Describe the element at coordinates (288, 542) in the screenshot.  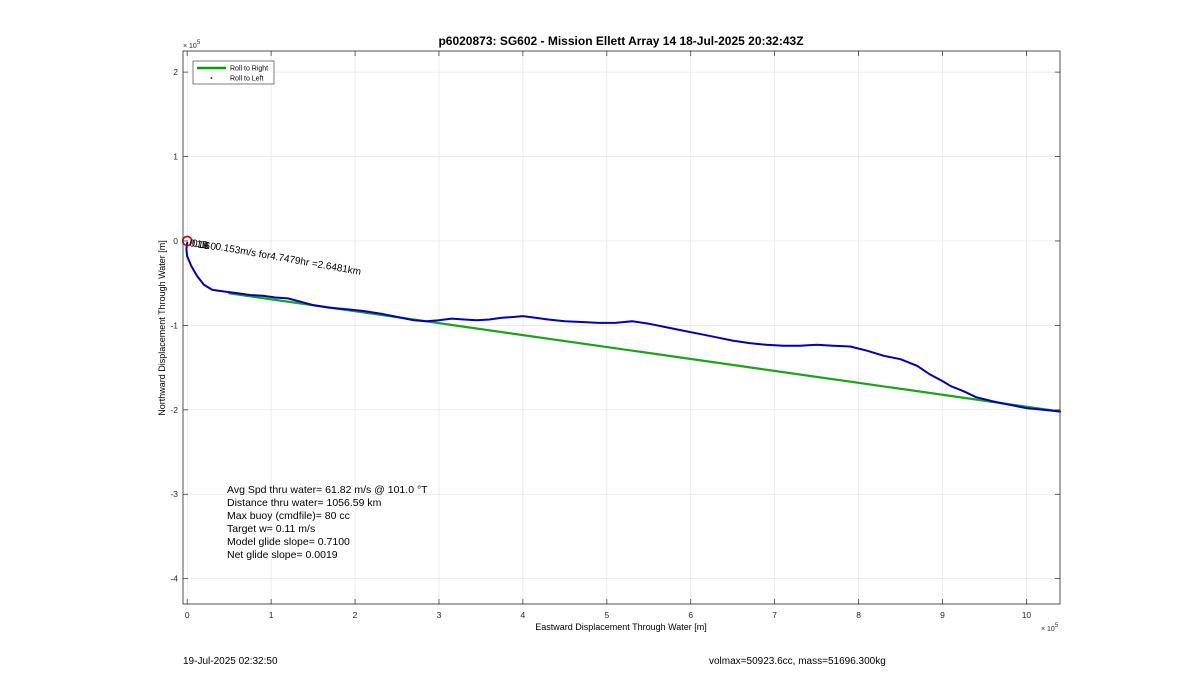
I see `stat-model-glide-slope: Model glide slope= 0.7100` at that location.